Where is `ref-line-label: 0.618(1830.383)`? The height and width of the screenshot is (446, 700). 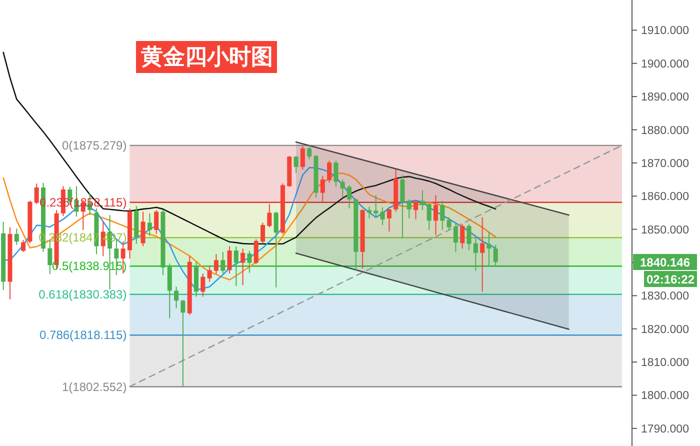 ref-line-label: 0.618(1830.383) is located at coordinates (82, 294).